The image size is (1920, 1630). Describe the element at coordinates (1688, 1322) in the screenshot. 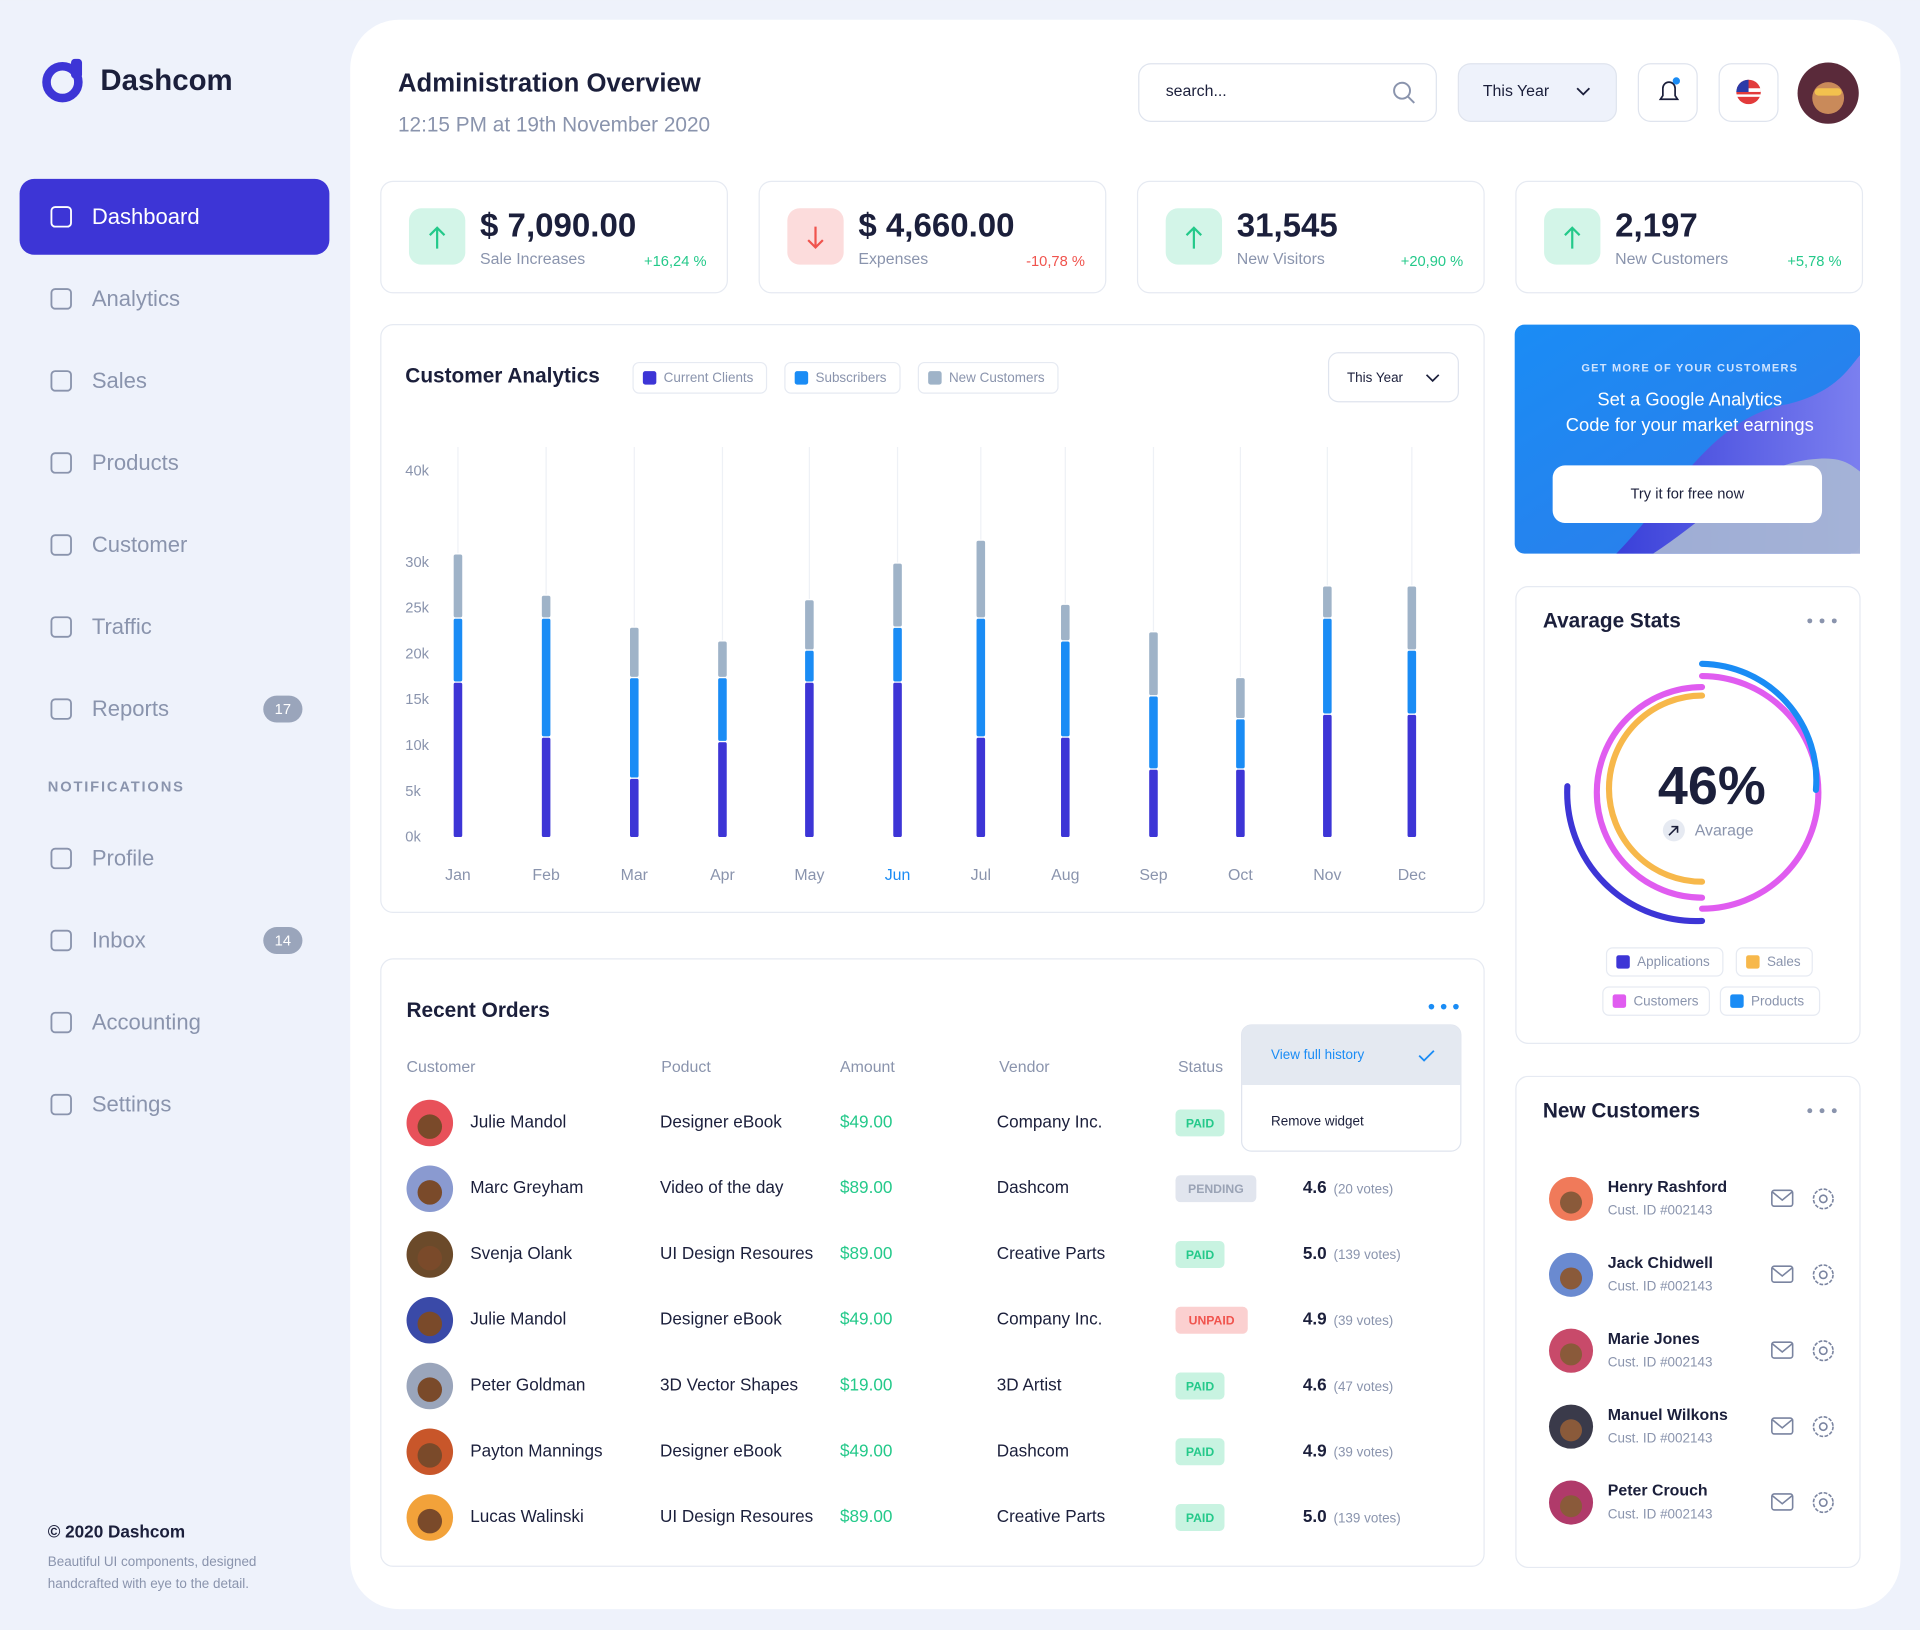

I see `new-customers-card` at that location.